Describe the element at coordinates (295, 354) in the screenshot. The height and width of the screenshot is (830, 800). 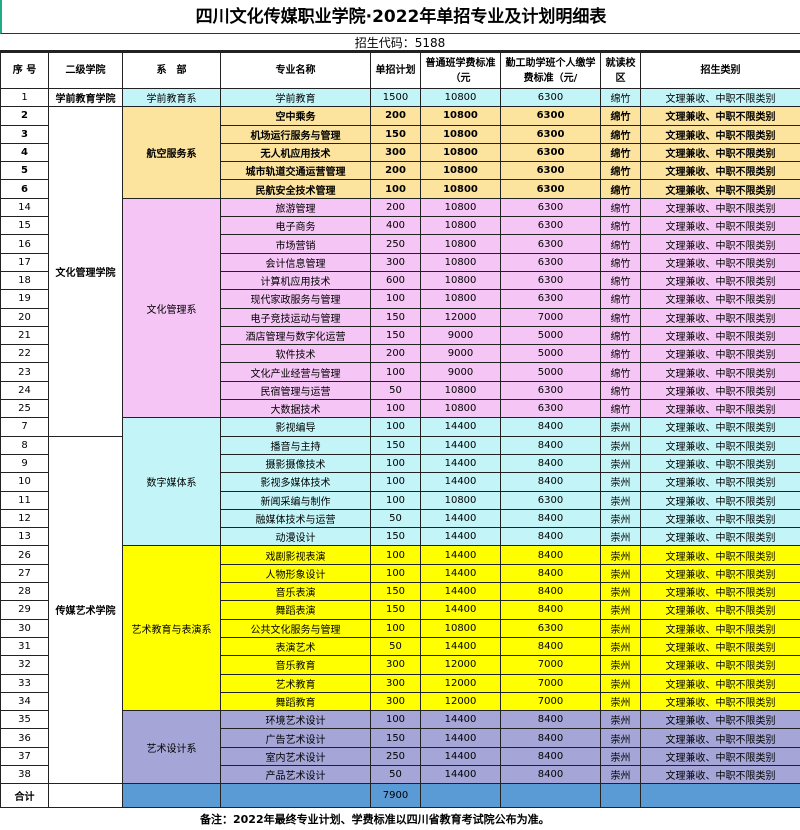
I see `major-cell: 软件技术` at that location.